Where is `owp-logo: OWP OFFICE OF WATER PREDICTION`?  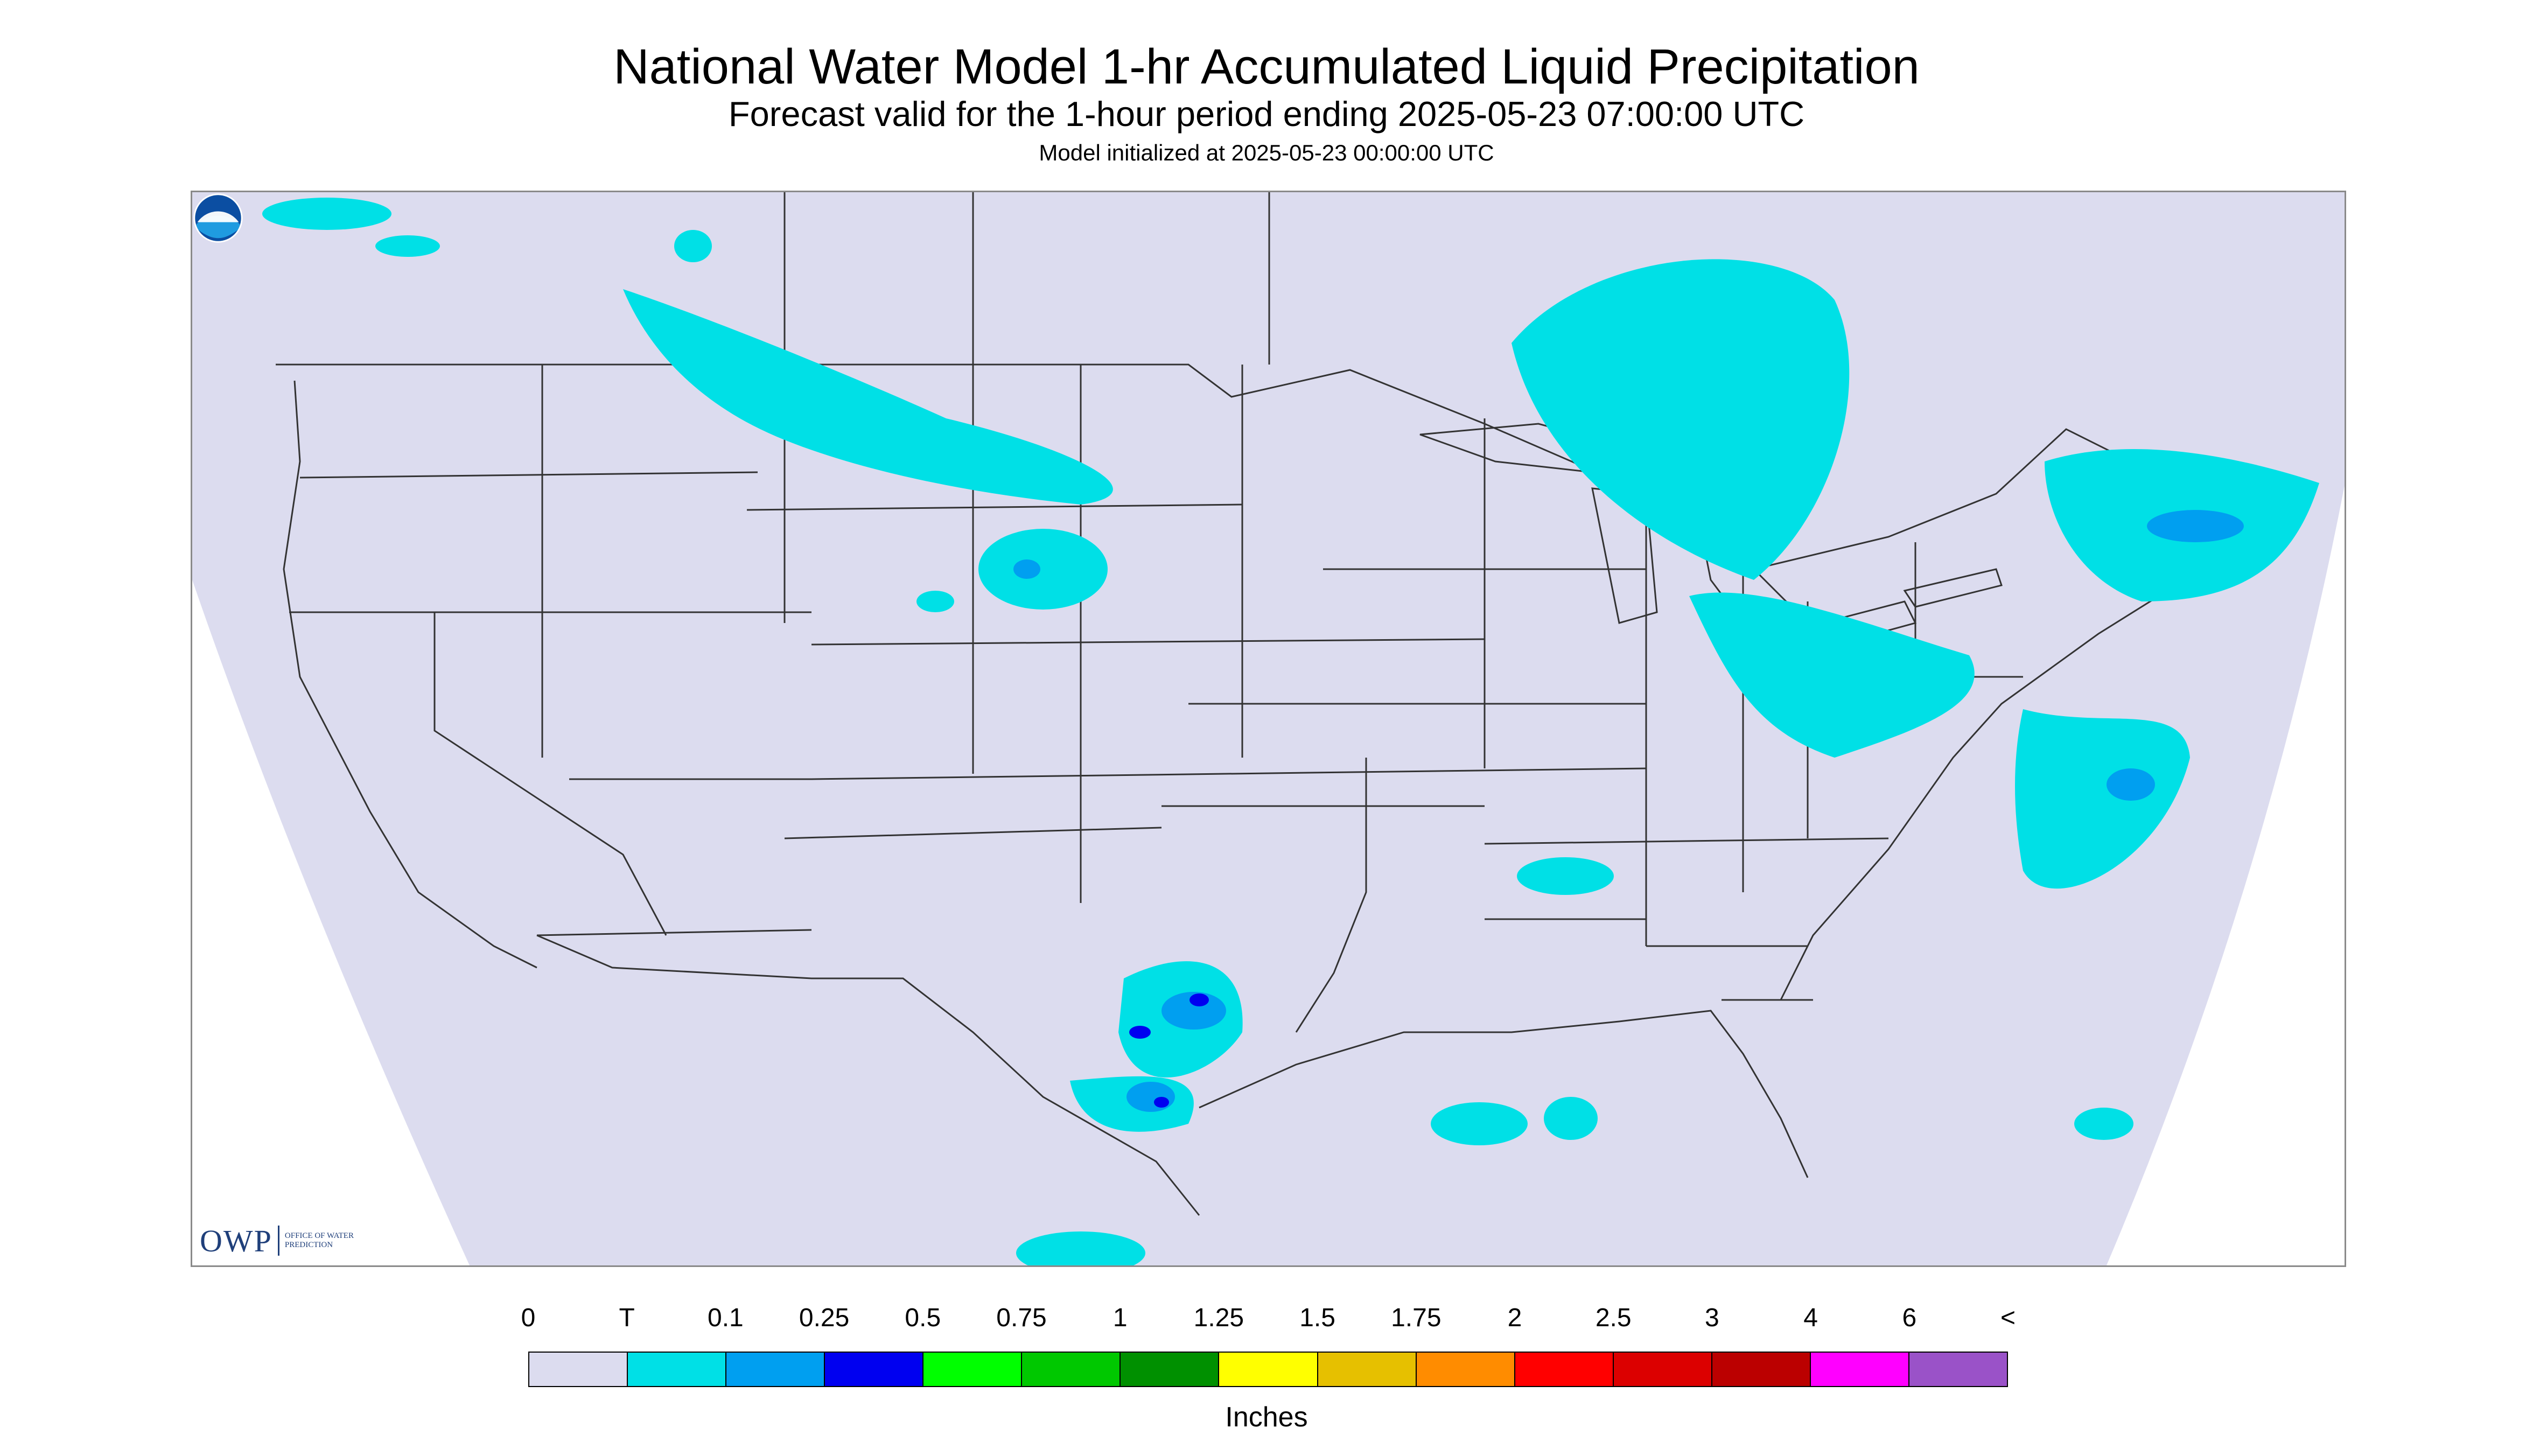
owp-logo: OWP OFFICE OF WATER PREDICTION is located at coordinates (277, 1240).